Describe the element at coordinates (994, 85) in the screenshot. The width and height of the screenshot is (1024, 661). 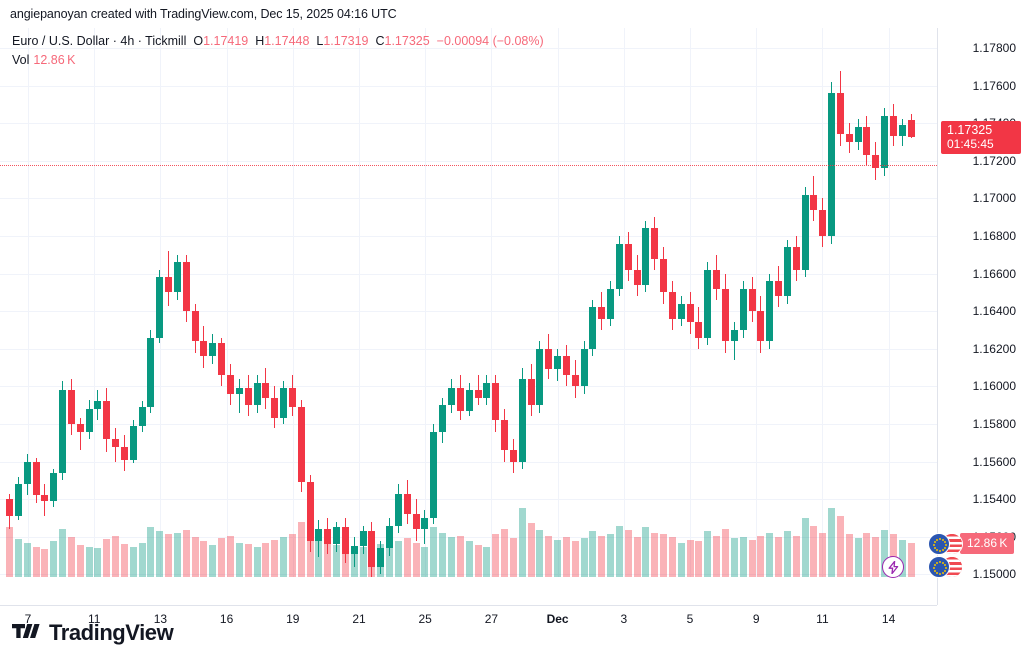
I see `price-axis-tick: 1.17600` at that location.